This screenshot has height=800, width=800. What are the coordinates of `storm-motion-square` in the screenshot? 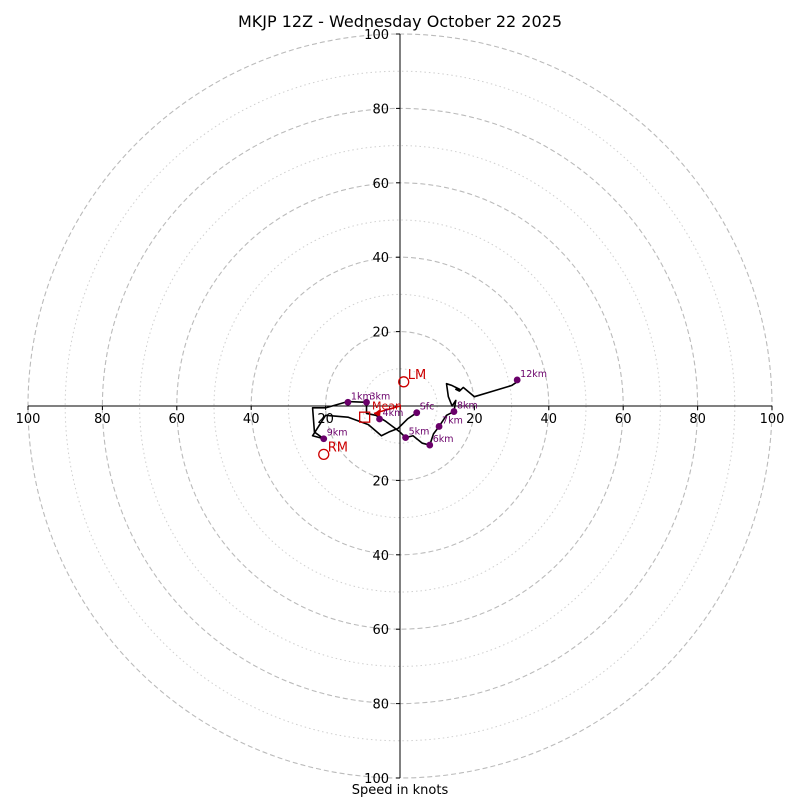 It's located at (365, 417).